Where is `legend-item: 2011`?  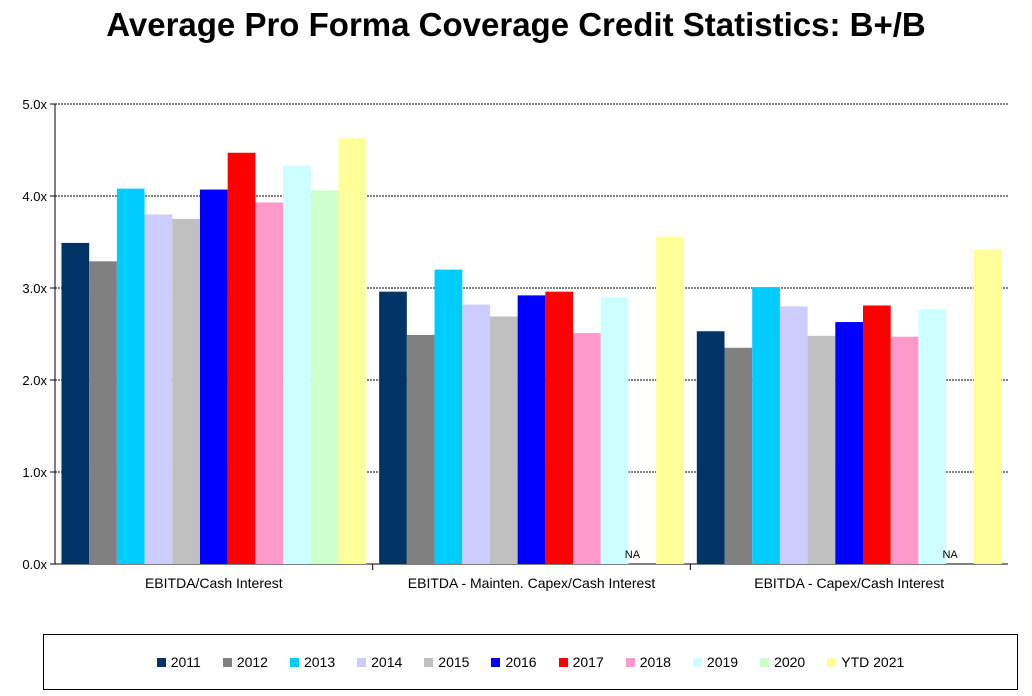
legend-item: 2011 is located at coordinates (178, 662).